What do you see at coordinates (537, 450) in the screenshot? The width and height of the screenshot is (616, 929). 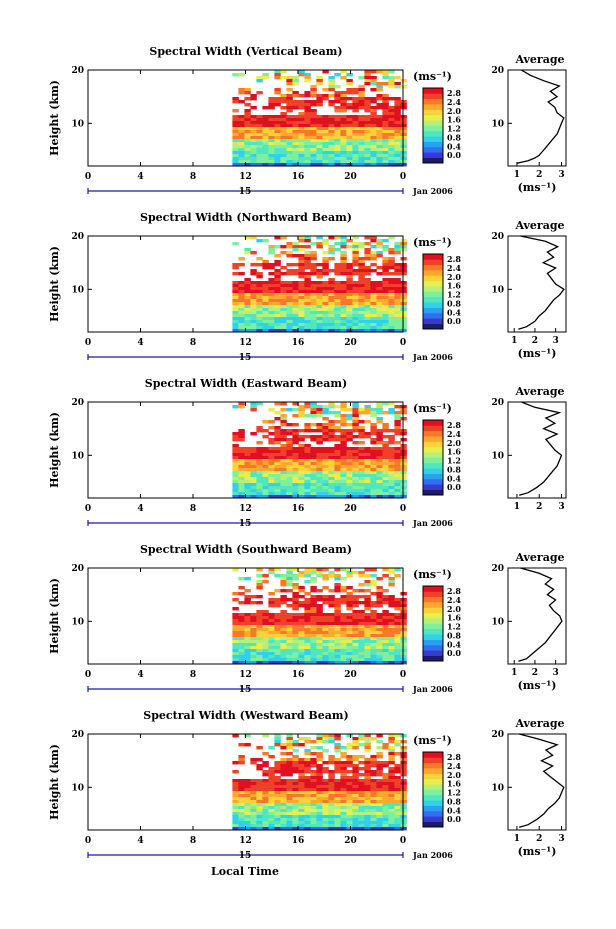 I see `average-frame` at bounding box center [537, 450].